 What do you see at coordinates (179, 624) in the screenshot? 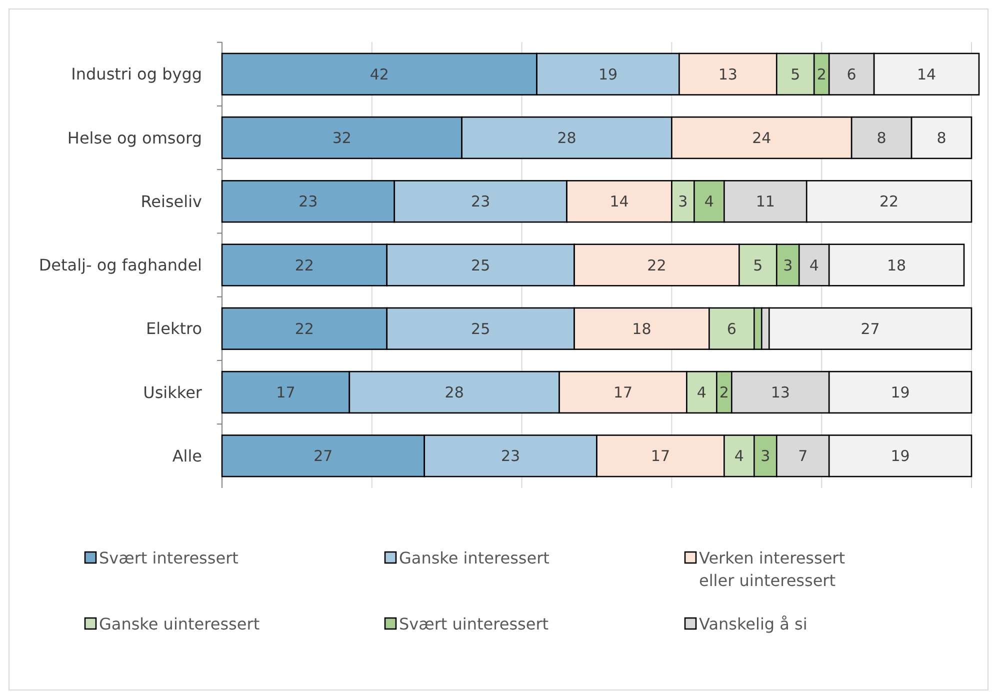
I see `legend-label: Ganske uinteressert` at bounding box center [179, 624].